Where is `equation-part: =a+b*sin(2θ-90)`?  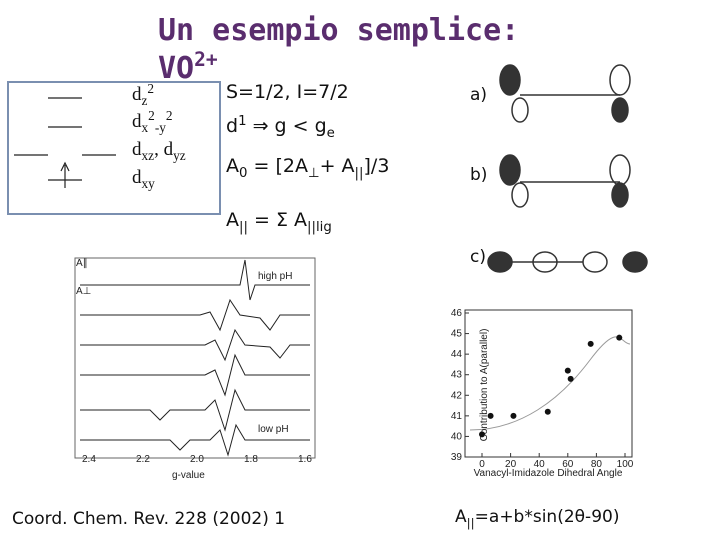 equation-part: =a+b*sin(2θ-90) is located at coordinates (547, 517).